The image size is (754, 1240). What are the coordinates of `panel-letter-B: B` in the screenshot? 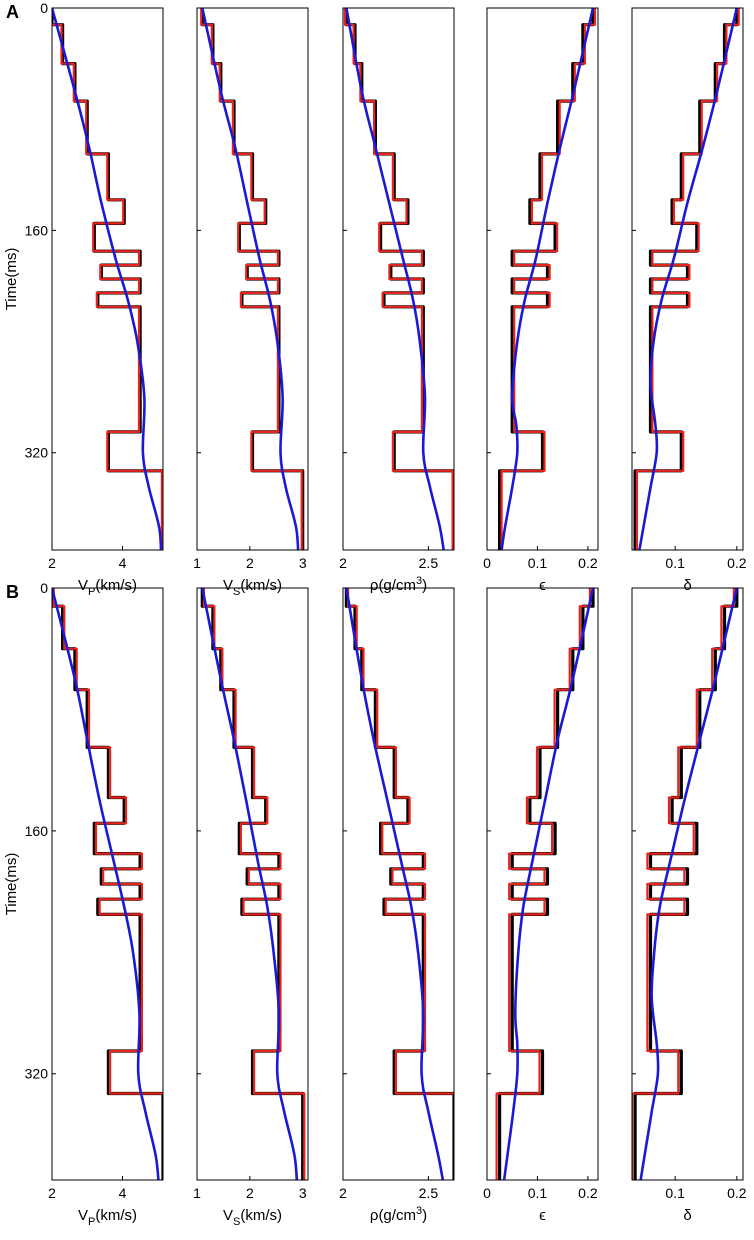 It's located at (12, 592).